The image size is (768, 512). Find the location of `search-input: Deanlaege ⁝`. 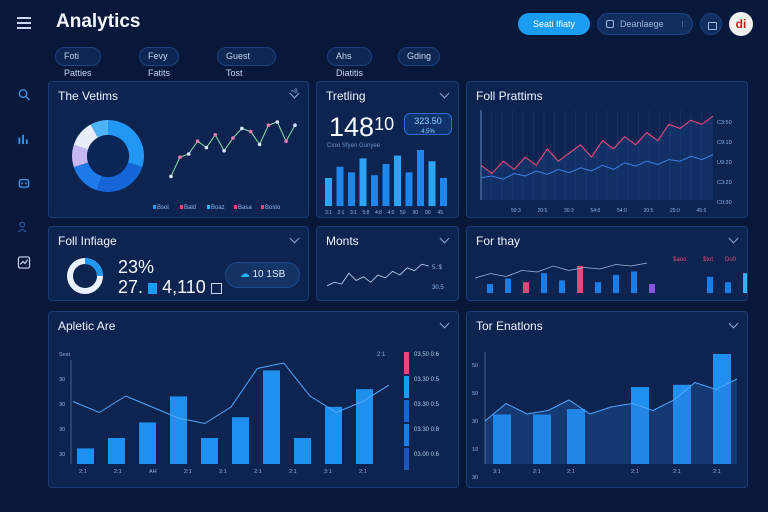

search-input: Deanlaege ⁝ is located at coordinates (645, 24).